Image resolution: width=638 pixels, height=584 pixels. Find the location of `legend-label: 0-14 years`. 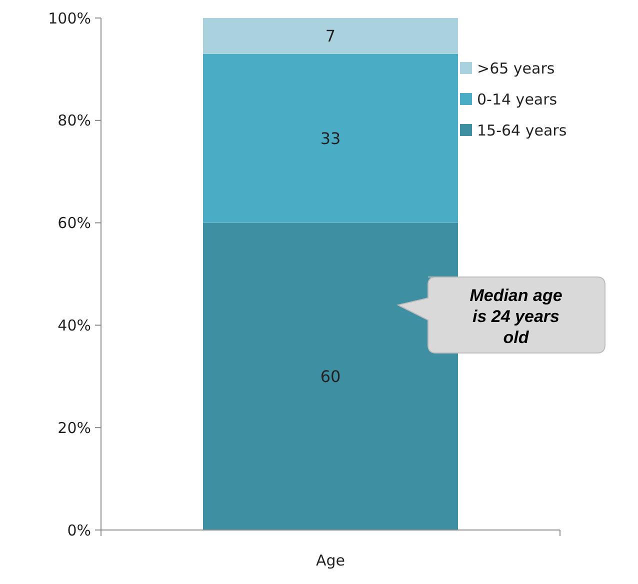

legend-label: 0-14 years is located at coordinates (517, 99).